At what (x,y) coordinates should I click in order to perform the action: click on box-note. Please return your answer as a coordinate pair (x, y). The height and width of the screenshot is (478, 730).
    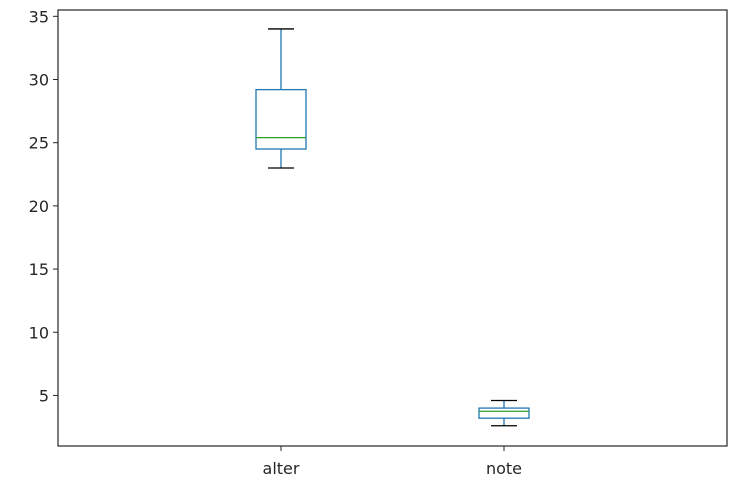
    Looking at the image, I should click on (504, 413).